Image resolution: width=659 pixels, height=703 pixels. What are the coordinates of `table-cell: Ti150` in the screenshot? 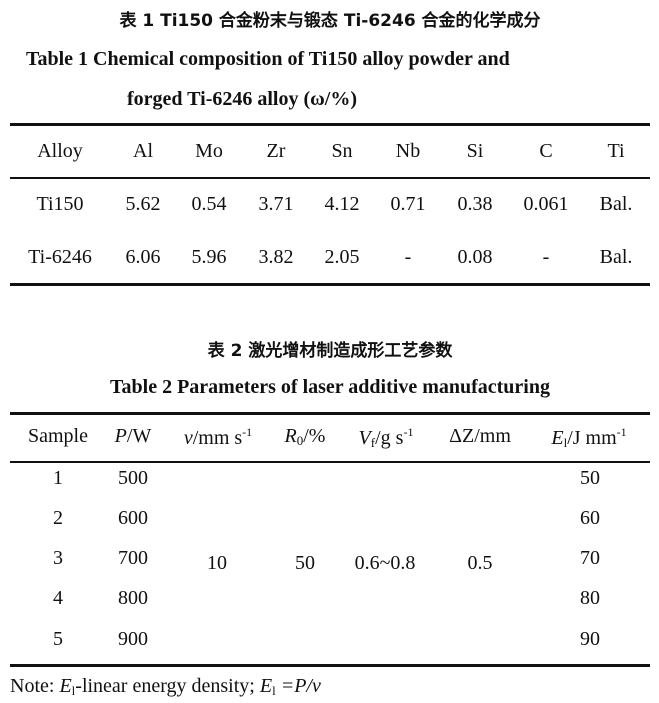 It's located at (60, 204).